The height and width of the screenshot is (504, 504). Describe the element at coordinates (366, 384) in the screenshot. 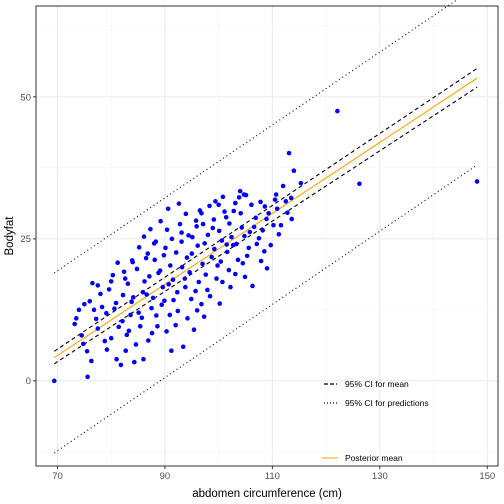

I see `legend-entry-ci-mean: 95% CI for mean` at that location.